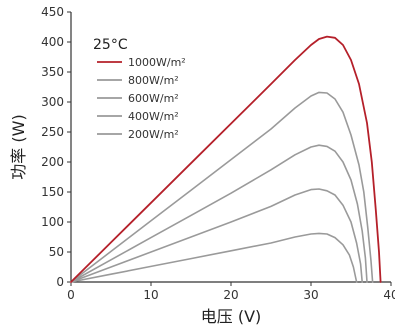  I want to click on x-tick-label: 40, so click(389, 295).